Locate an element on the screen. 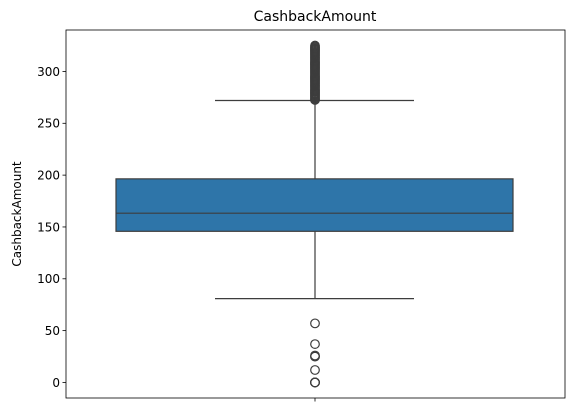  y-tick-label: 300 is located at coordinates (48, 72).